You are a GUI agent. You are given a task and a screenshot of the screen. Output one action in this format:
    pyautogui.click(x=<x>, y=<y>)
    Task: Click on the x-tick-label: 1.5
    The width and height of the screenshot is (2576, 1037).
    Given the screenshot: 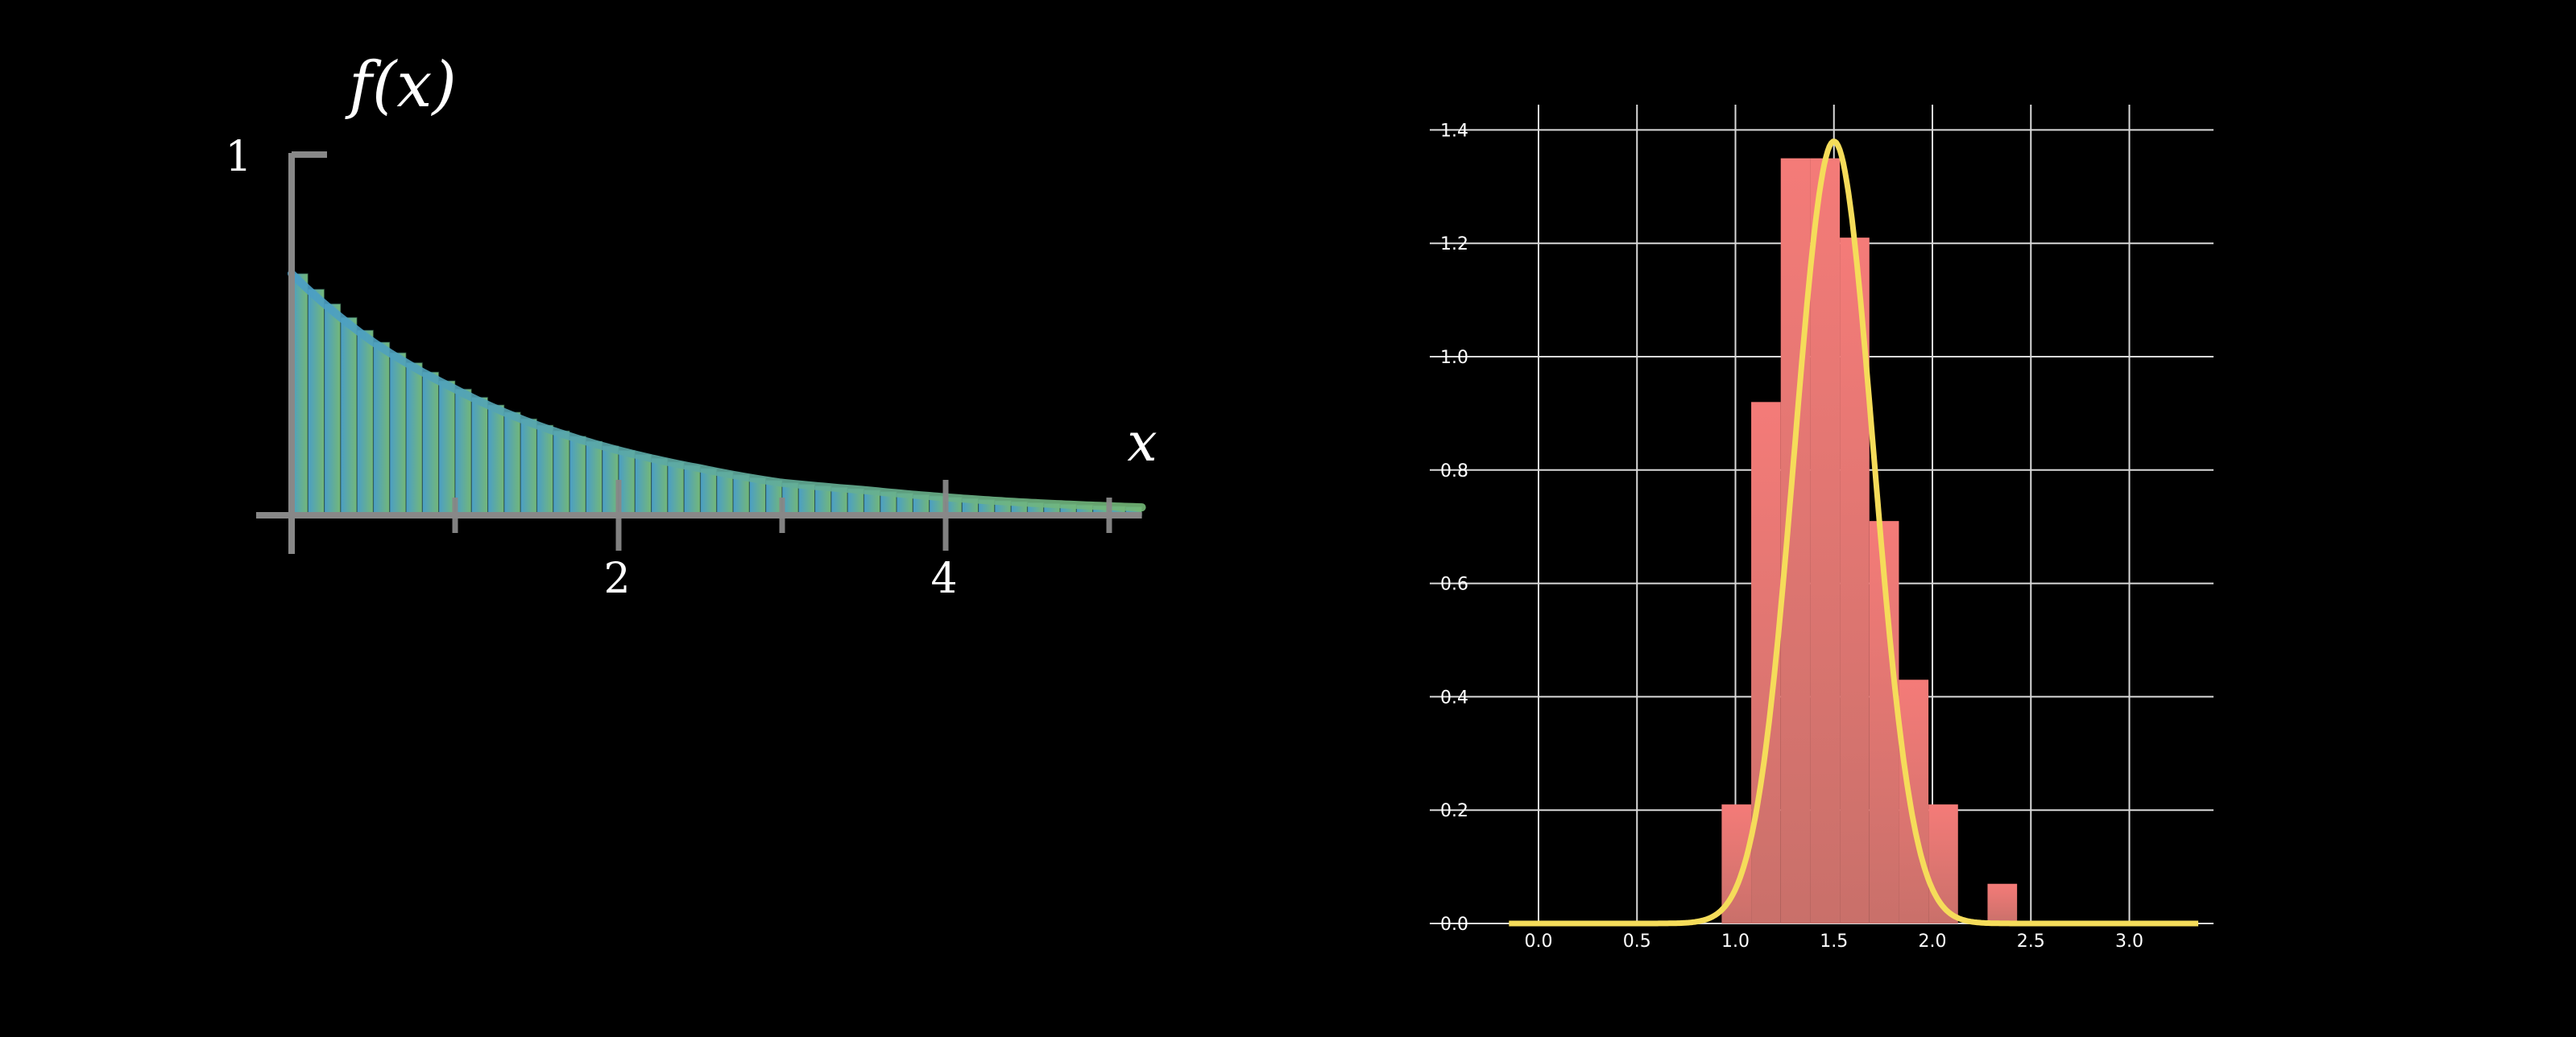 What is the action you would take?
    pyautogui.click(x=1834, y=942)
    